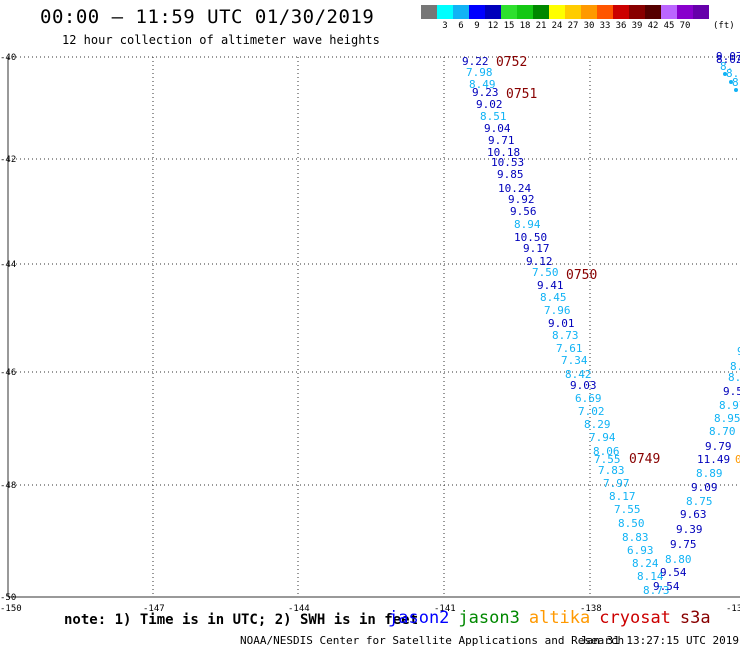 The width and height of the screenshot is (740, 650). Describe the element at coordinates (523, 211) in the screenshot. I see `wave-height-value: 9.56` at that location.